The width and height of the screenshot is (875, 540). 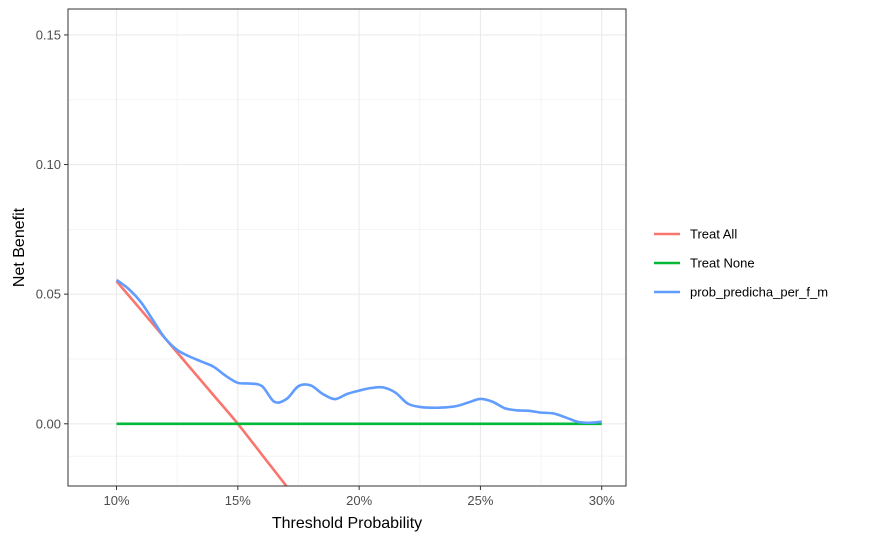 I want to click on series-line-treat-all, so click(x=201, y=383).